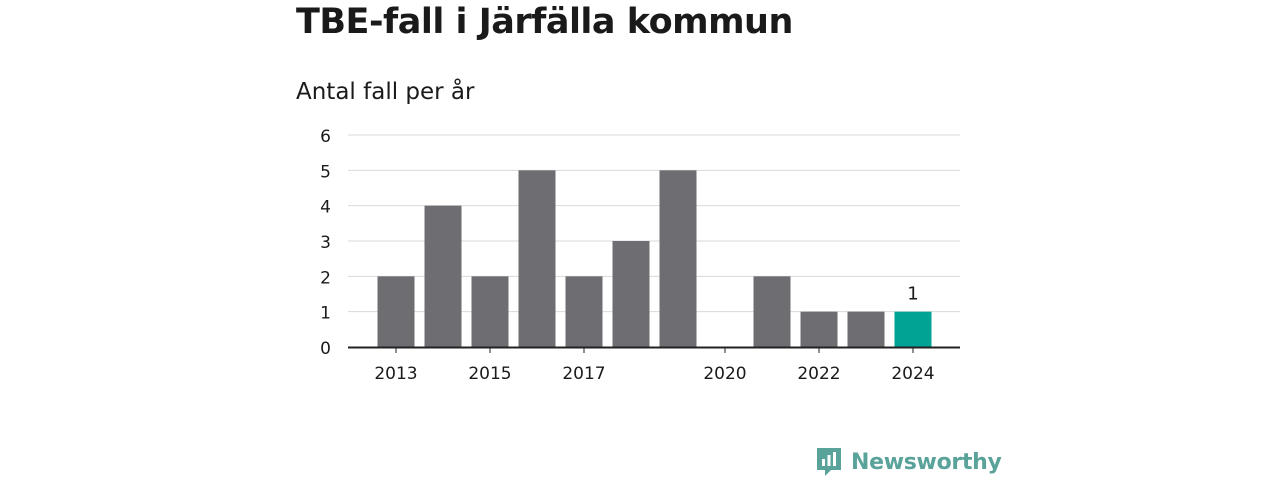  What do you see at coordinates (443, 276) in the screenshot?
I see `bar-2014` at bounding box center [443, 276].